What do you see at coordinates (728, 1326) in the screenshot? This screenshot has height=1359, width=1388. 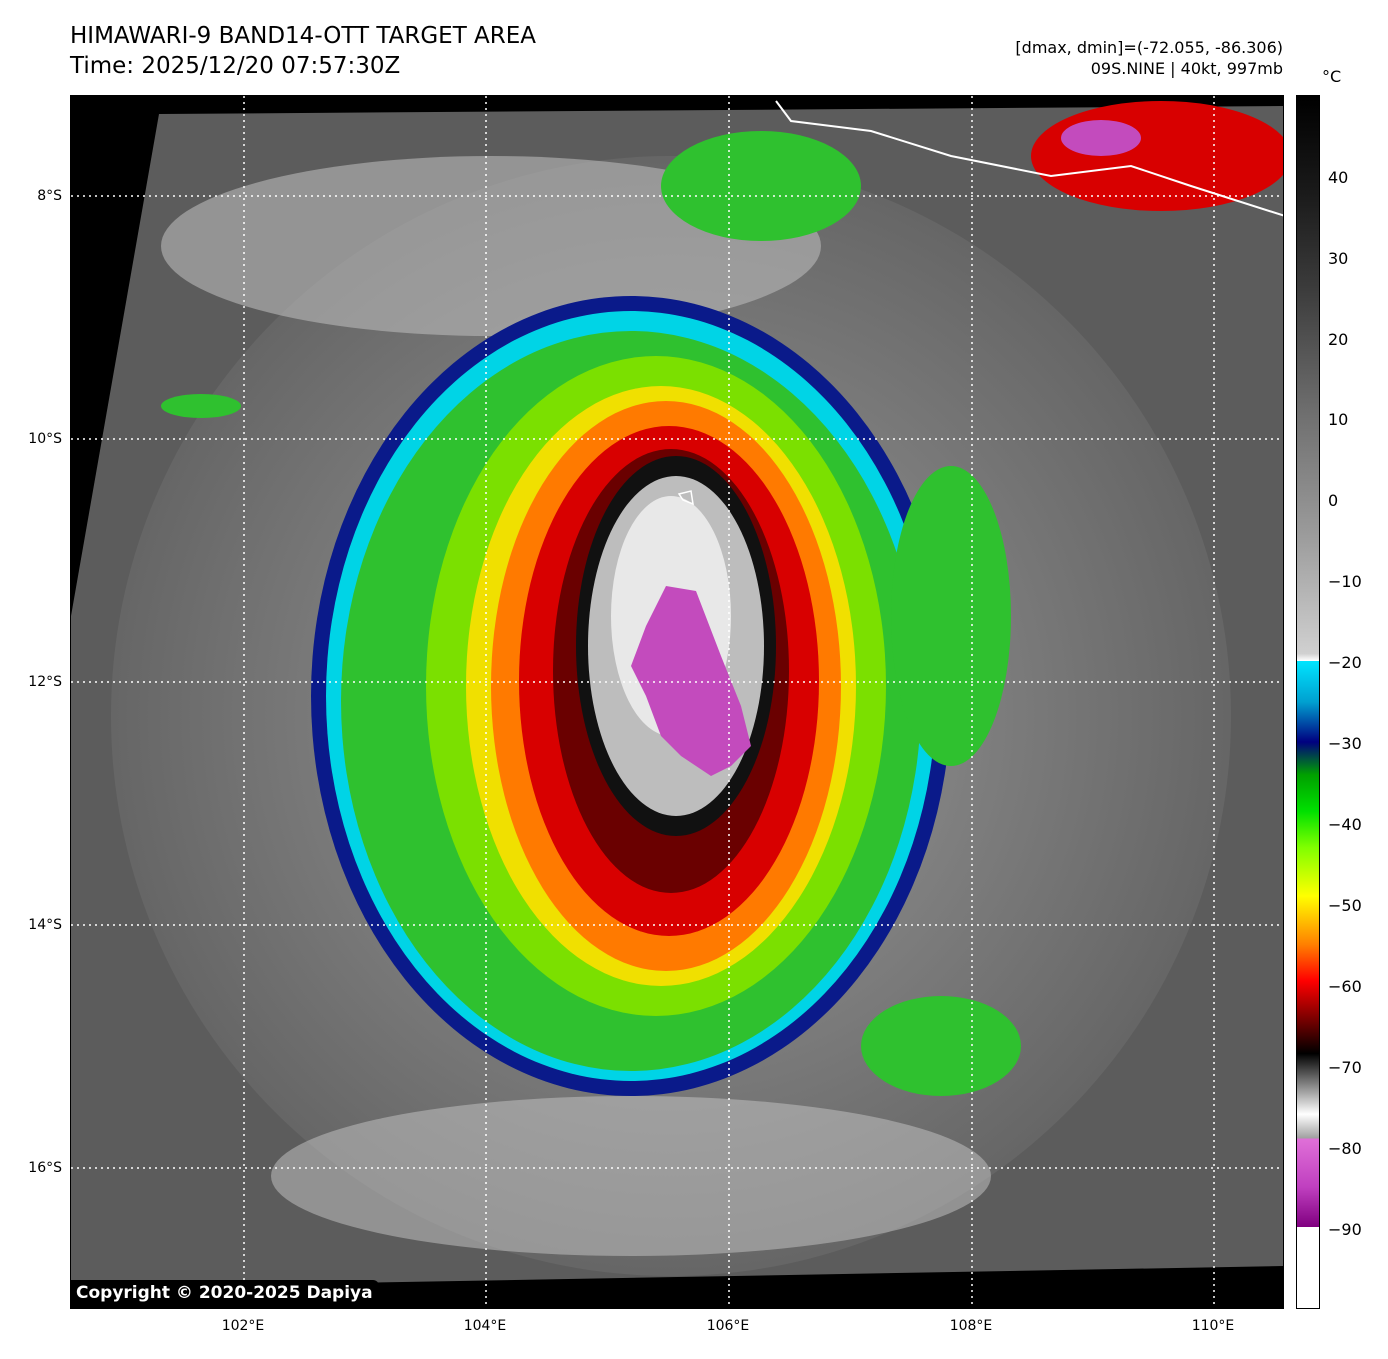 I see `lon-label-106e: 106°E` at bounding box center [728, 1326].